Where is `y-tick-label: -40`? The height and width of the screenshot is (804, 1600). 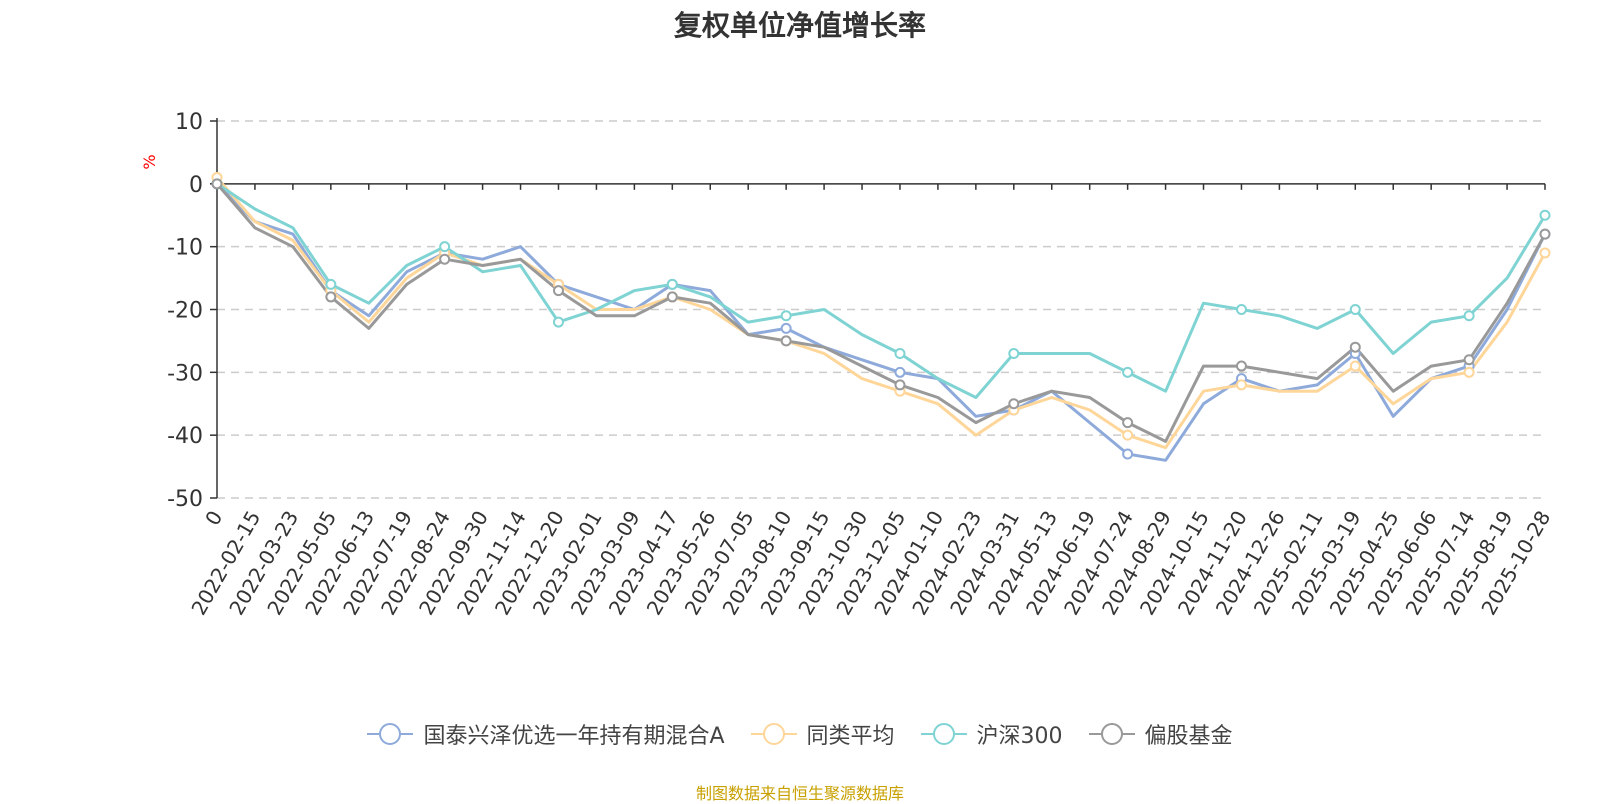 y-tick-label: -40 is located at coordinates (185, 436).